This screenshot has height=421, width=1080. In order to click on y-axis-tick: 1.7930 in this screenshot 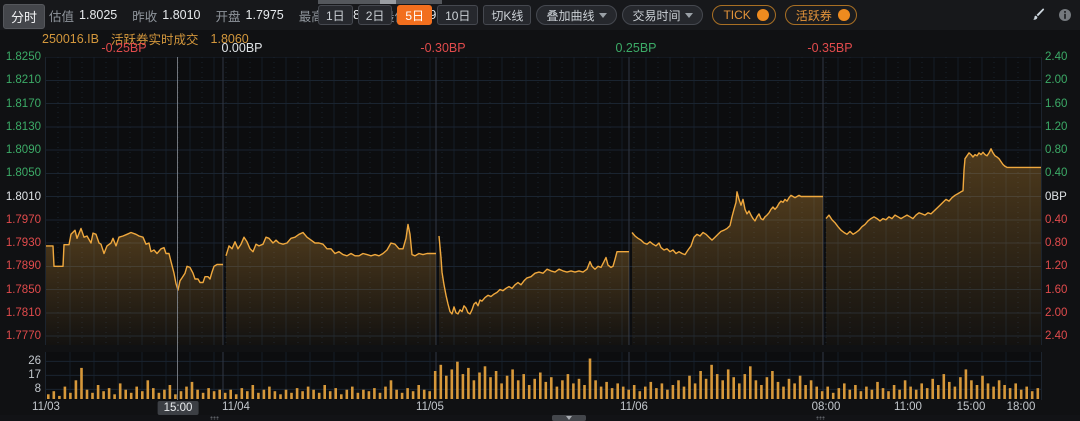, I will do `click(23, 243)`.